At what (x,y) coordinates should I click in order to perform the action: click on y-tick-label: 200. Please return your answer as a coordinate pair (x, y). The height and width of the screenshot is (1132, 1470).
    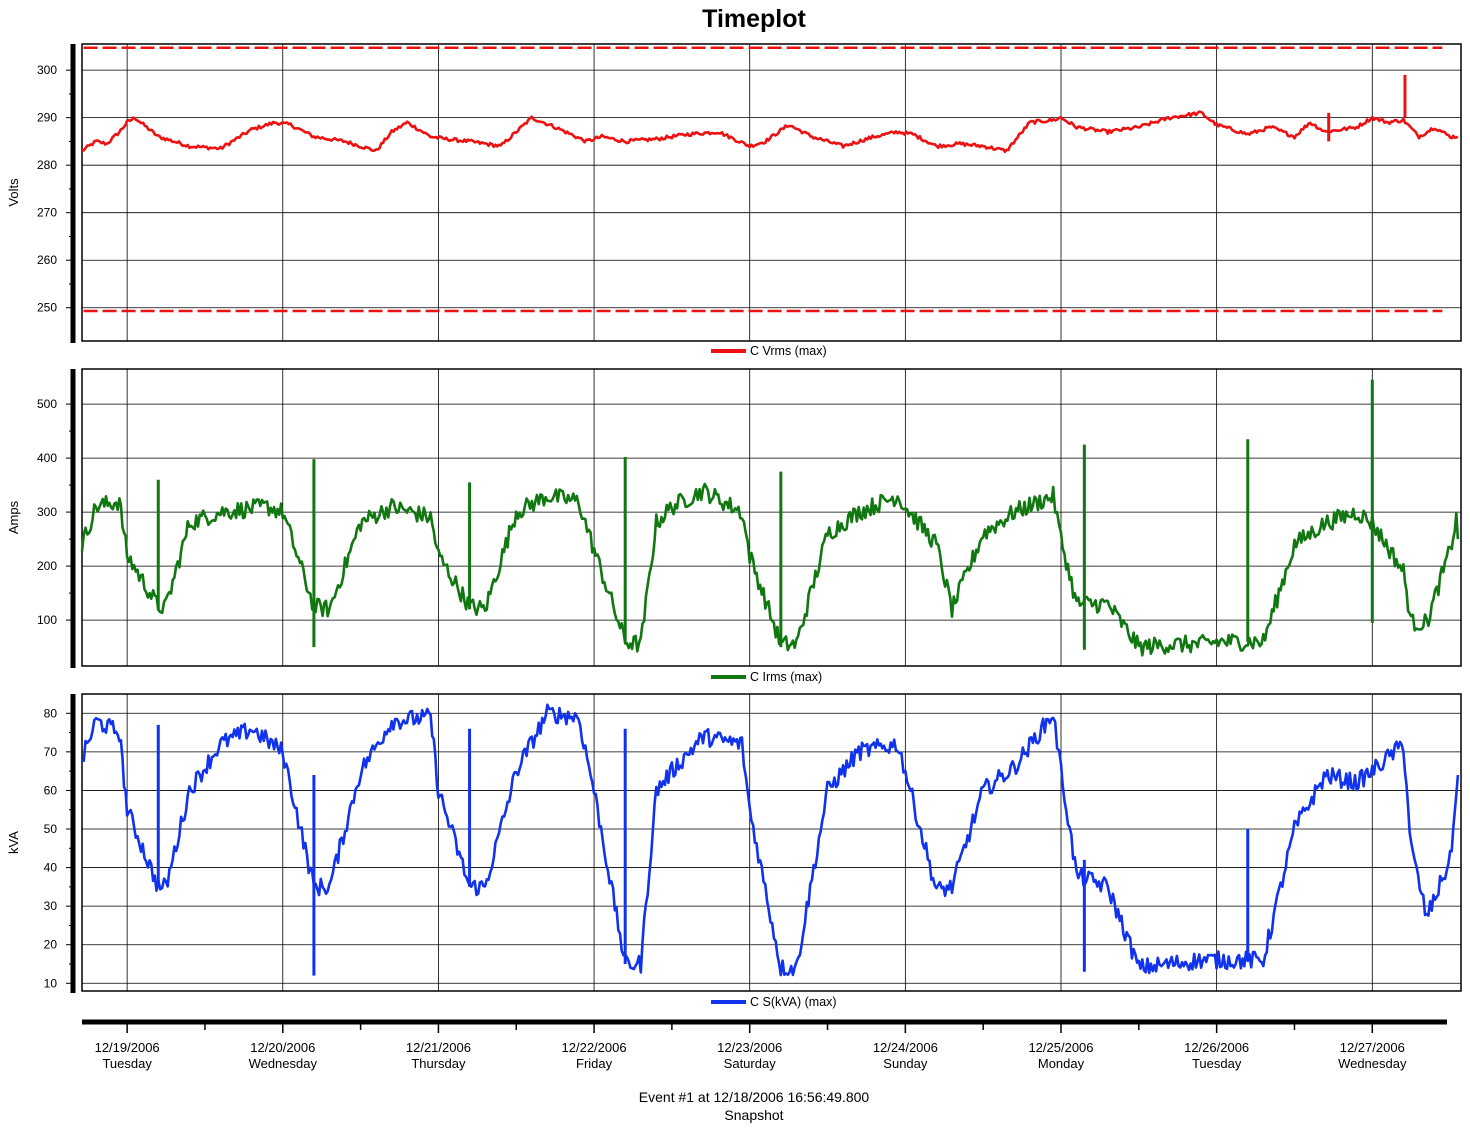
    Looking at the image, I should click on (47, 566).